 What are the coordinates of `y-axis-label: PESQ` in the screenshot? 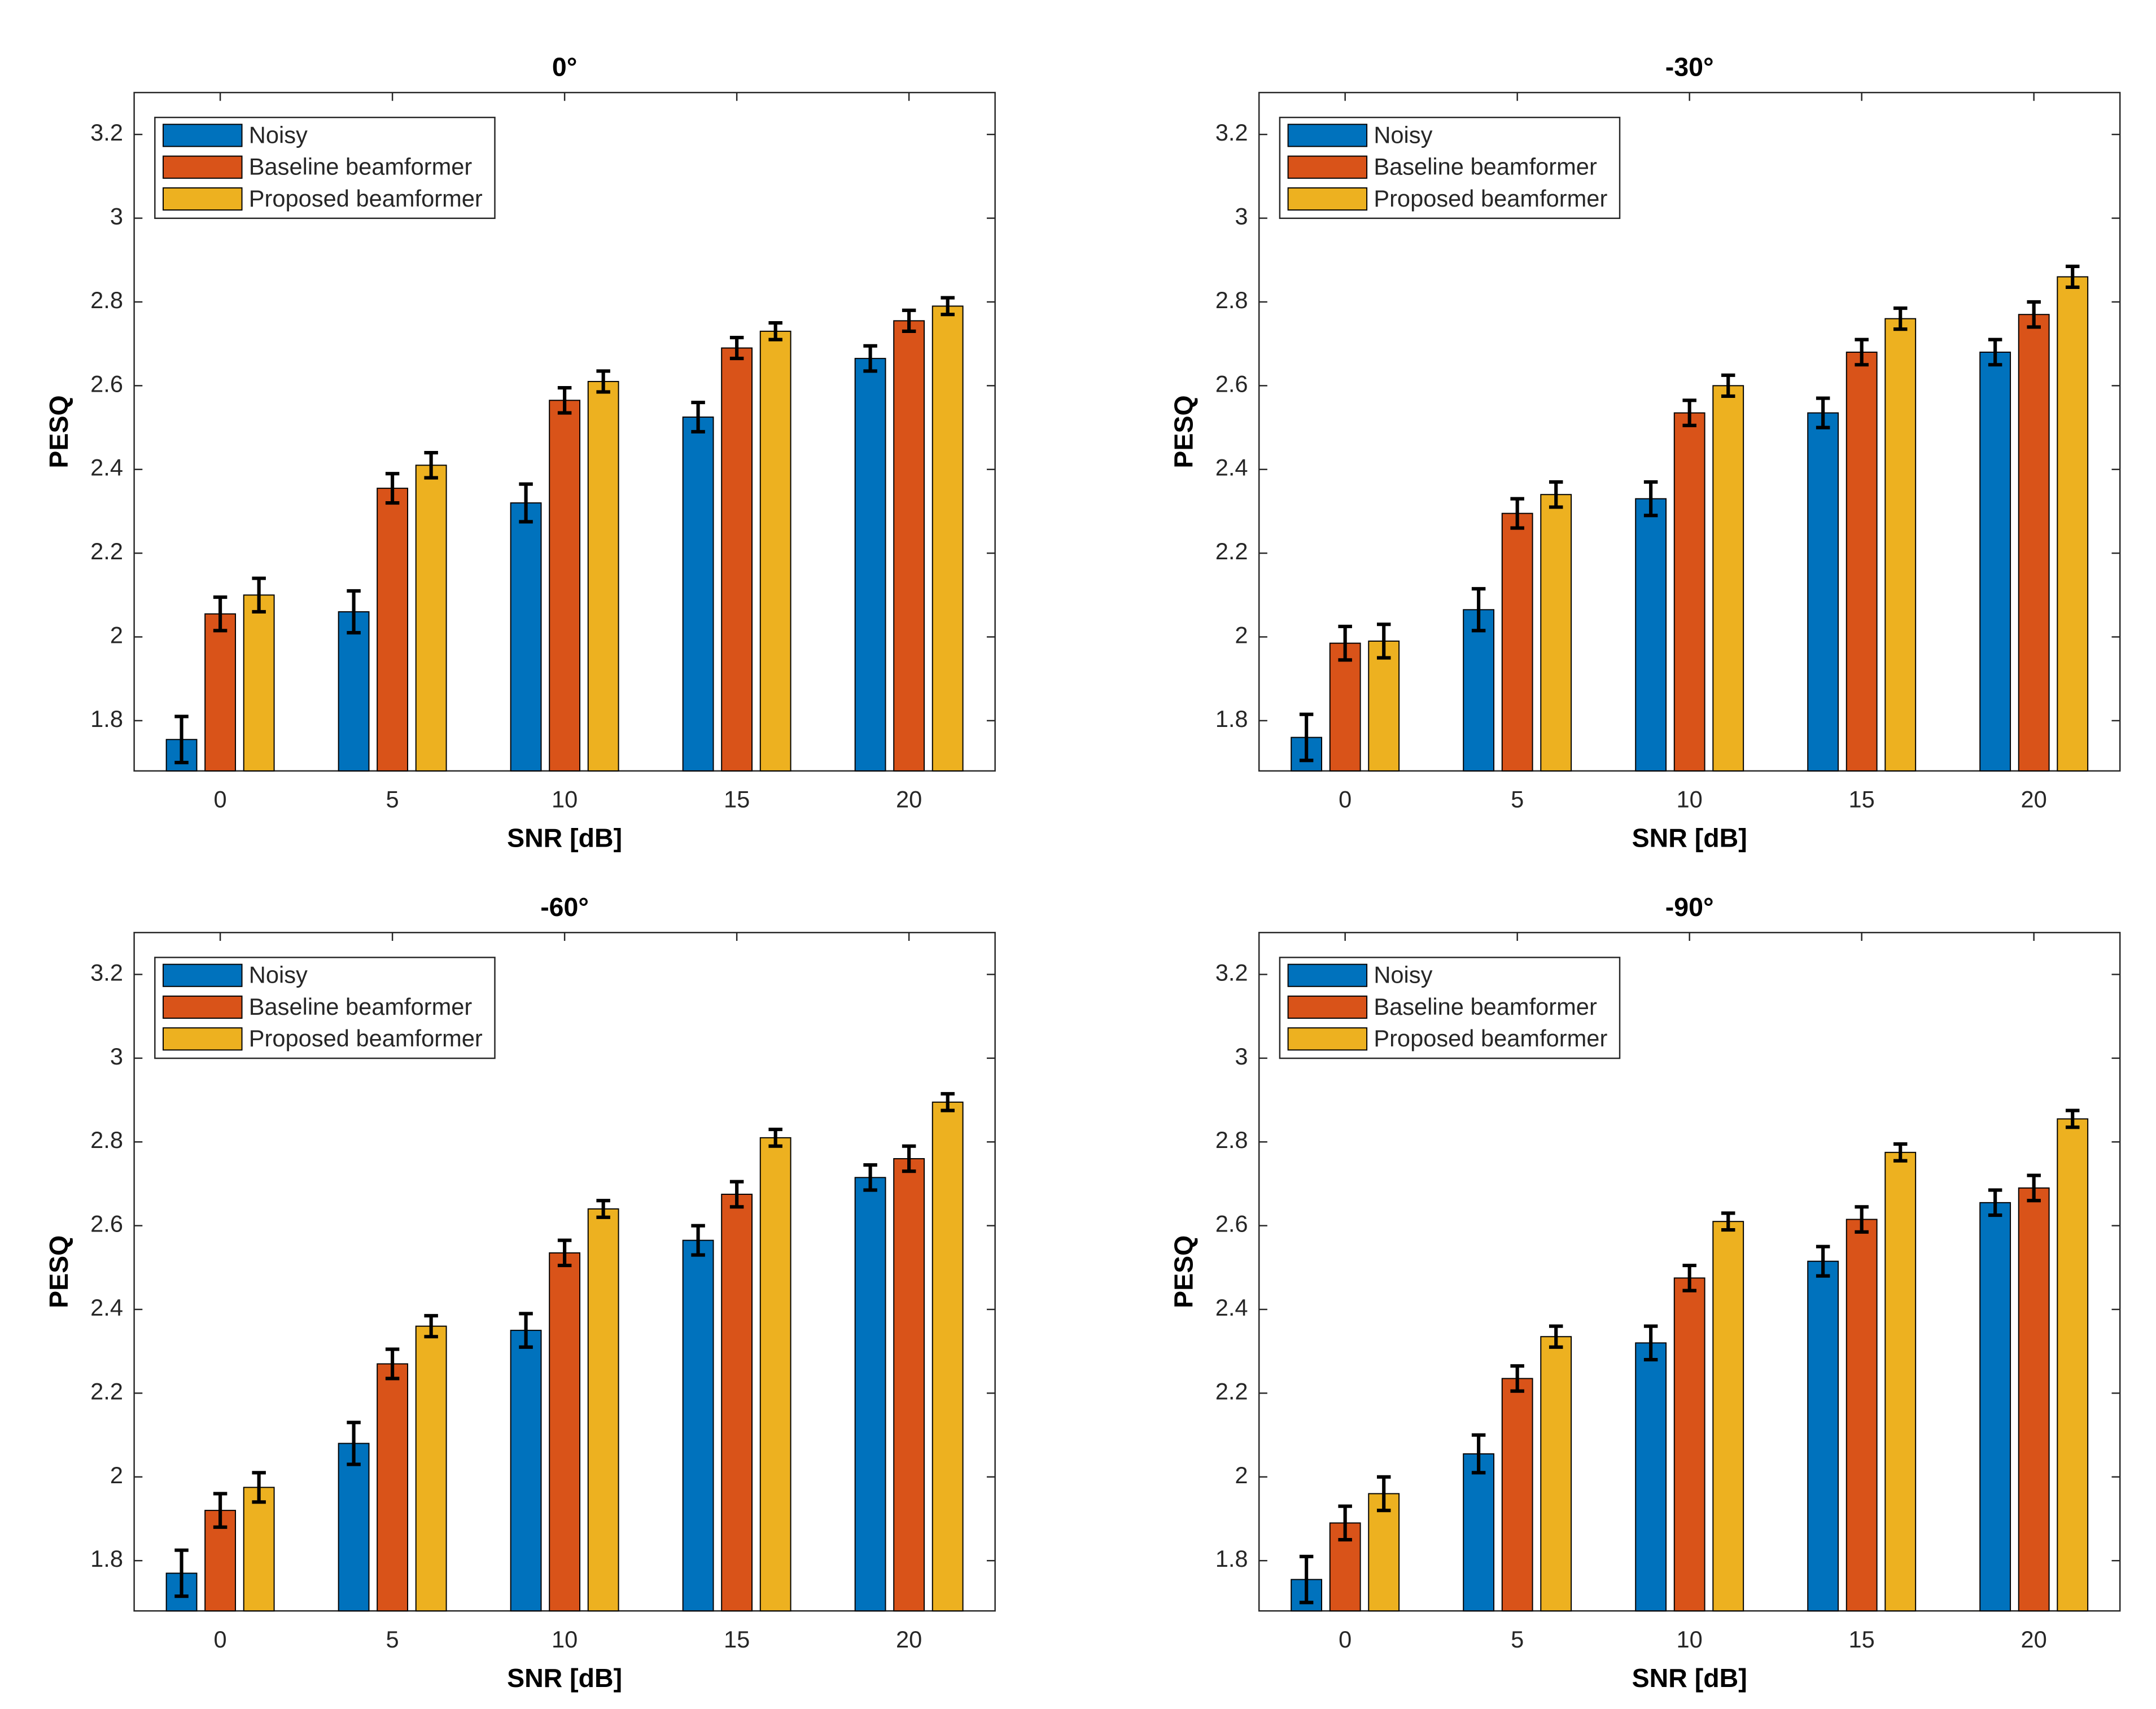 It's located at (1184, 431).